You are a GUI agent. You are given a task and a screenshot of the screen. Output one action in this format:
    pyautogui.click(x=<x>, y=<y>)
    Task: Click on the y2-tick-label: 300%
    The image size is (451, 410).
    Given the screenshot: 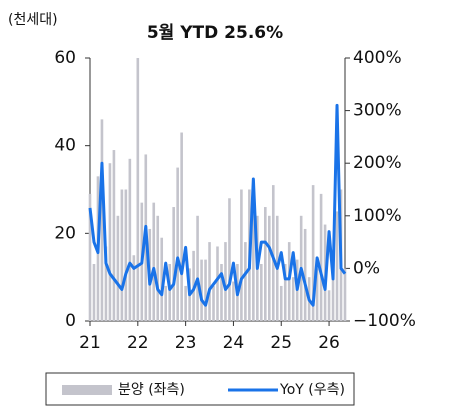 What is the action you would take?
    pyautogui.click(x=377, y=111)
    